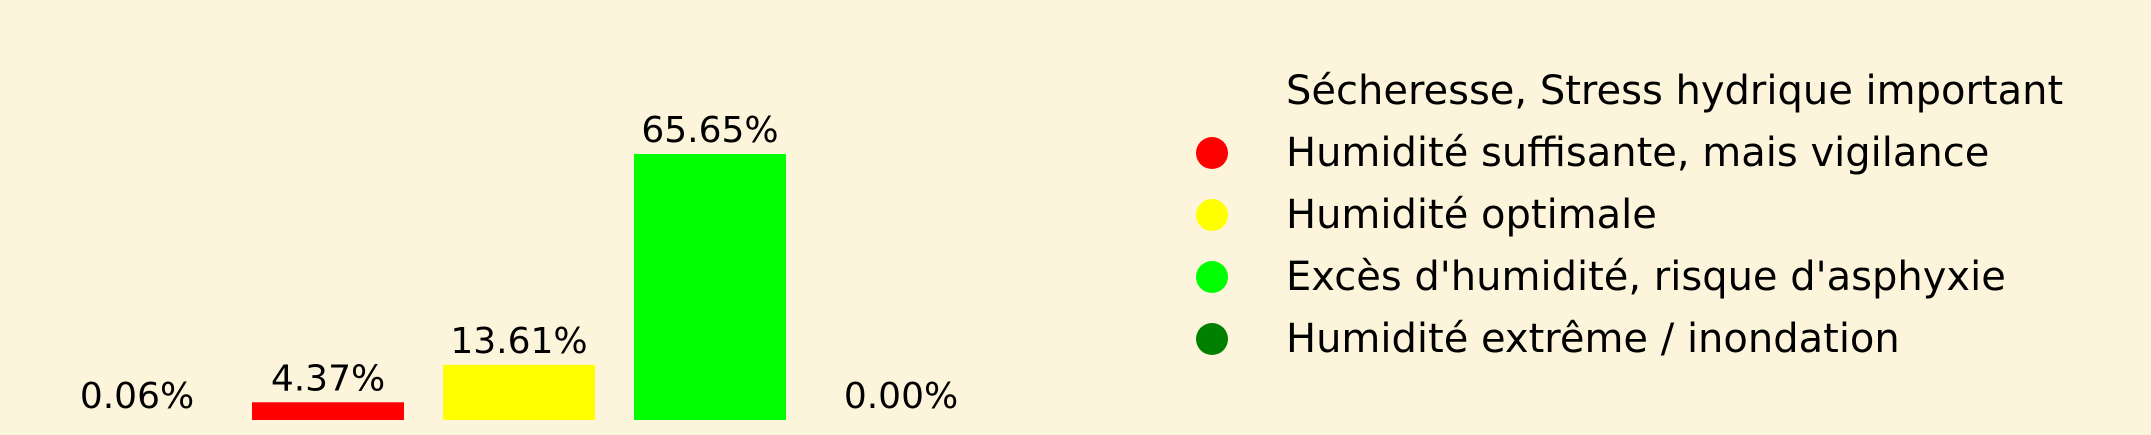 The image size is (2151, 435). I want to click on bar-value-label-3: 65.65%, so click(709, 130).